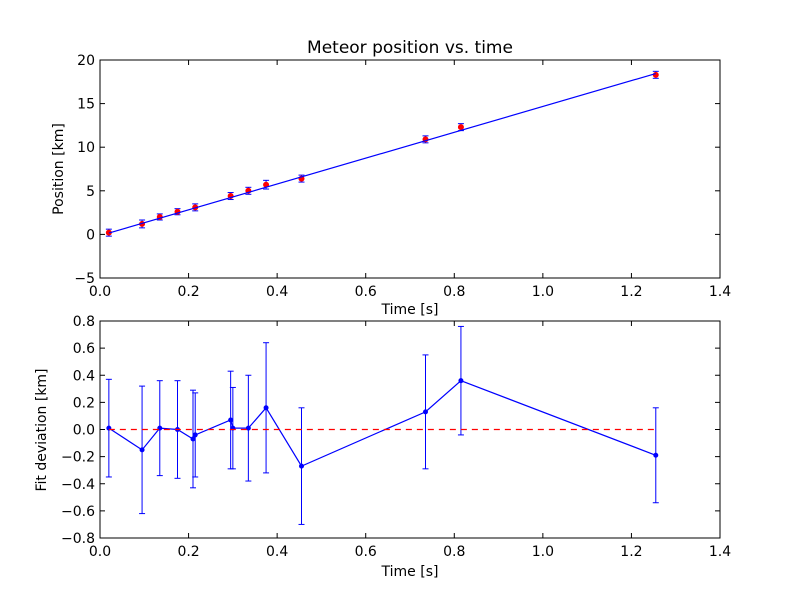 The image size is (800, 600). What do you see at coordinates (78, 485) in the screenshot?
I see `y-tick-label: −0.4` at bounding box center [78, 485].